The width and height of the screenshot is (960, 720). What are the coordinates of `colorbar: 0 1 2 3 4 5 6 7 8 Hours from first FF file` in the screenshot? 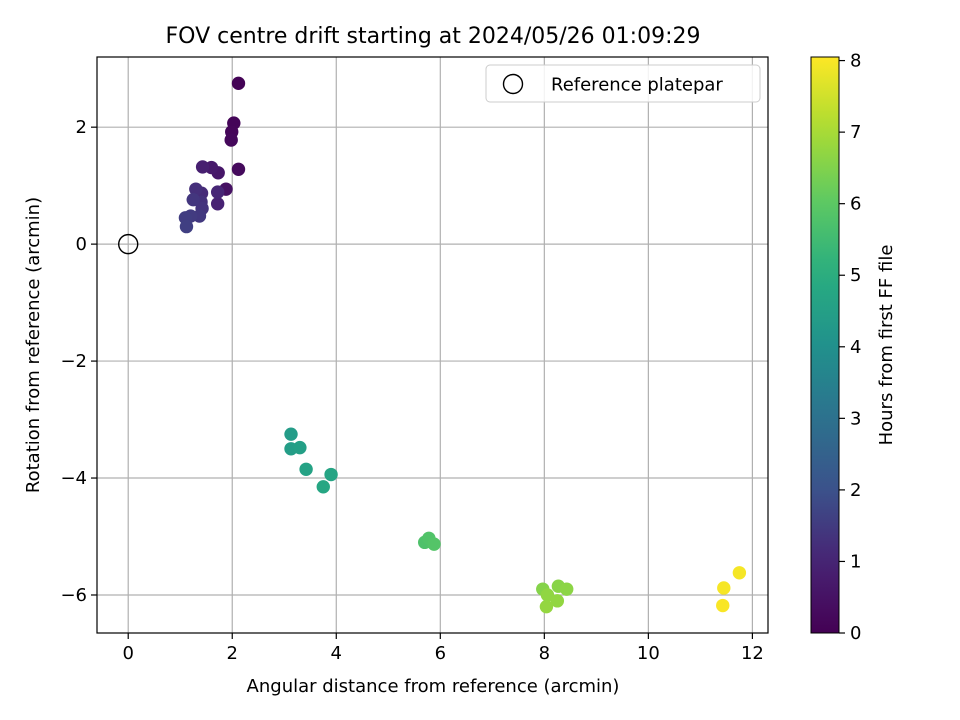 It's located at (853, 347).